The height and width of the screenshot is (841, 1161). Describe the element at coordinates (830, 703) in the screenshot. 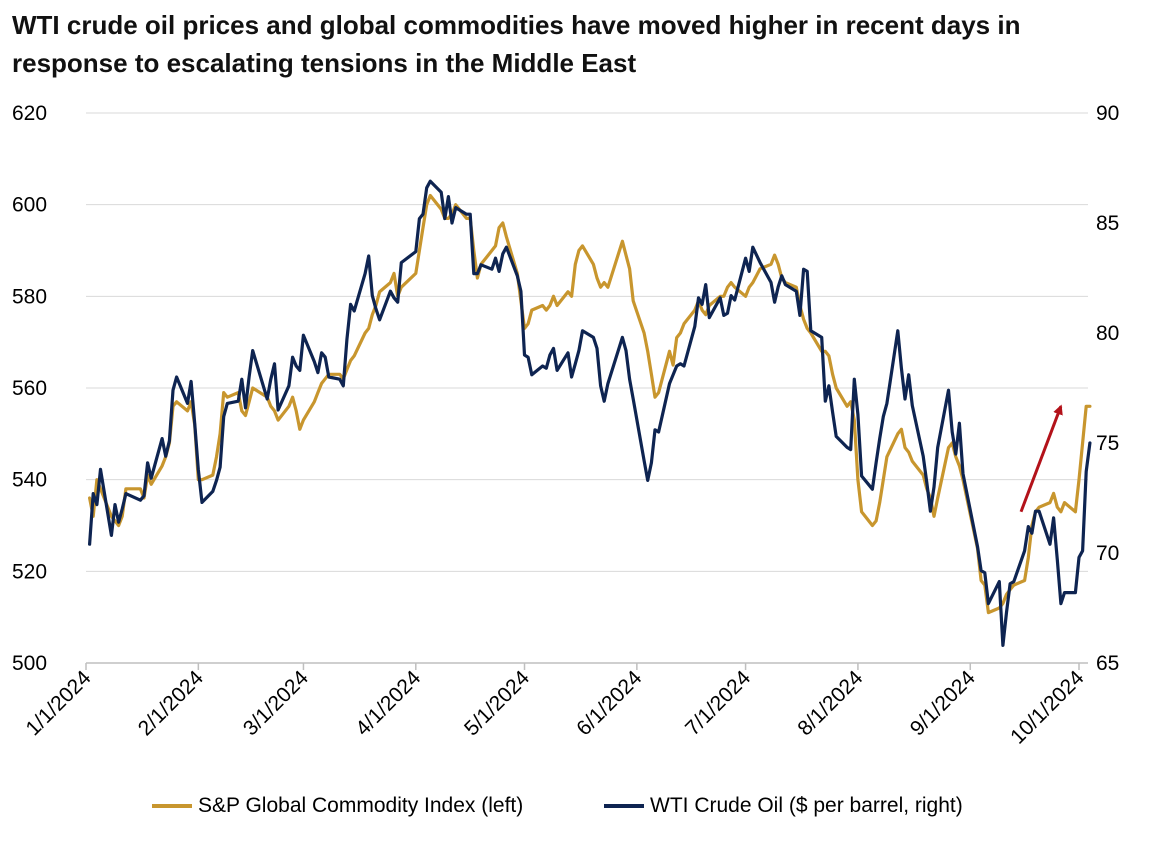

I see `x-tick-label: 8/1/2024` at that location.